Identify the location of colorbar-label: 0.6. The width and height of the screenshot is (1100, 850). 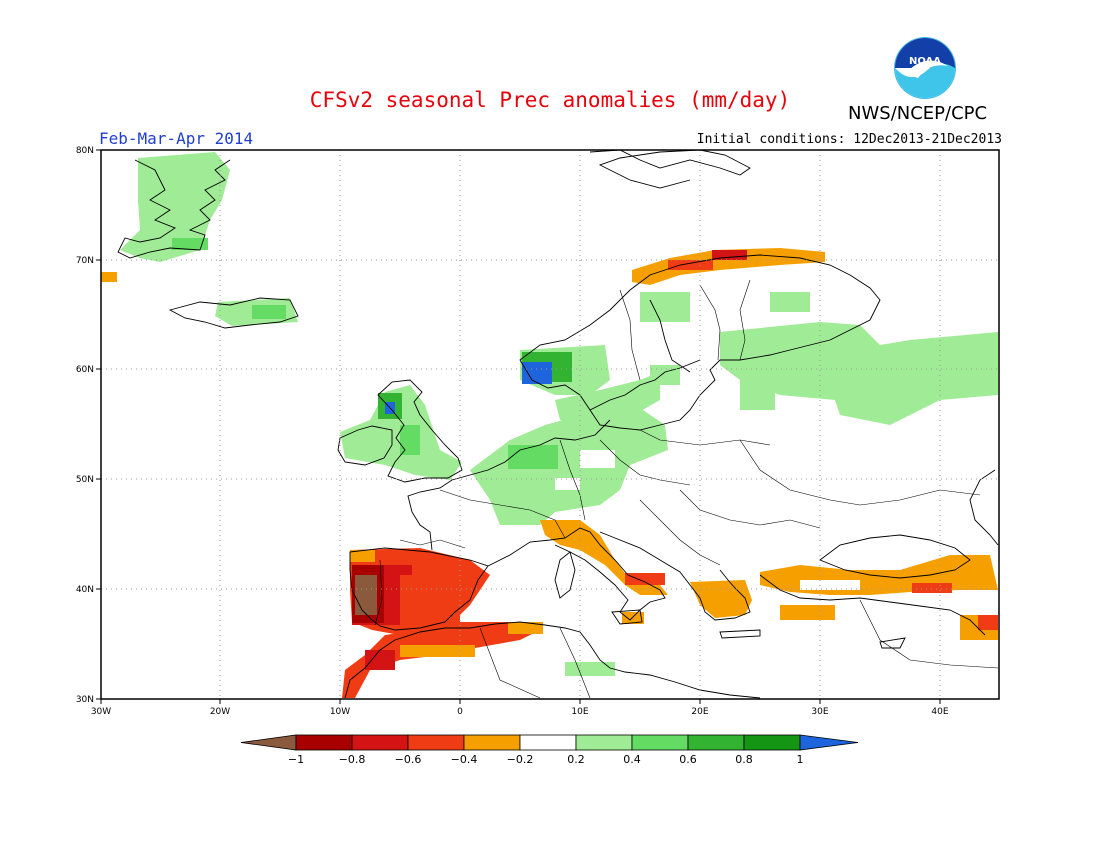
(688, 759).